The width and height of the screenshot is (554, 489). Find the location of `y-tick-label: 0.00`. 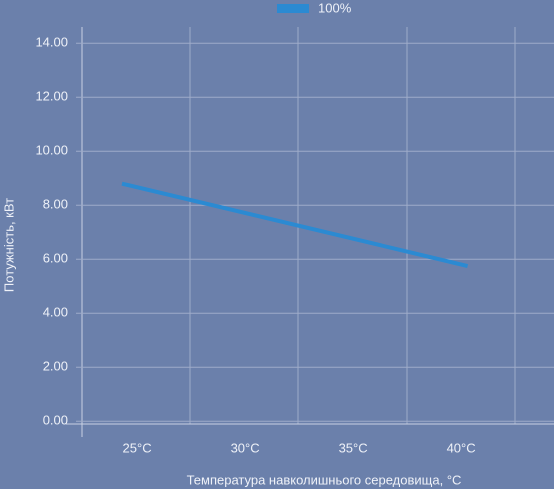

y-tick-label: 0.00 is located at coordinates (55, 420).